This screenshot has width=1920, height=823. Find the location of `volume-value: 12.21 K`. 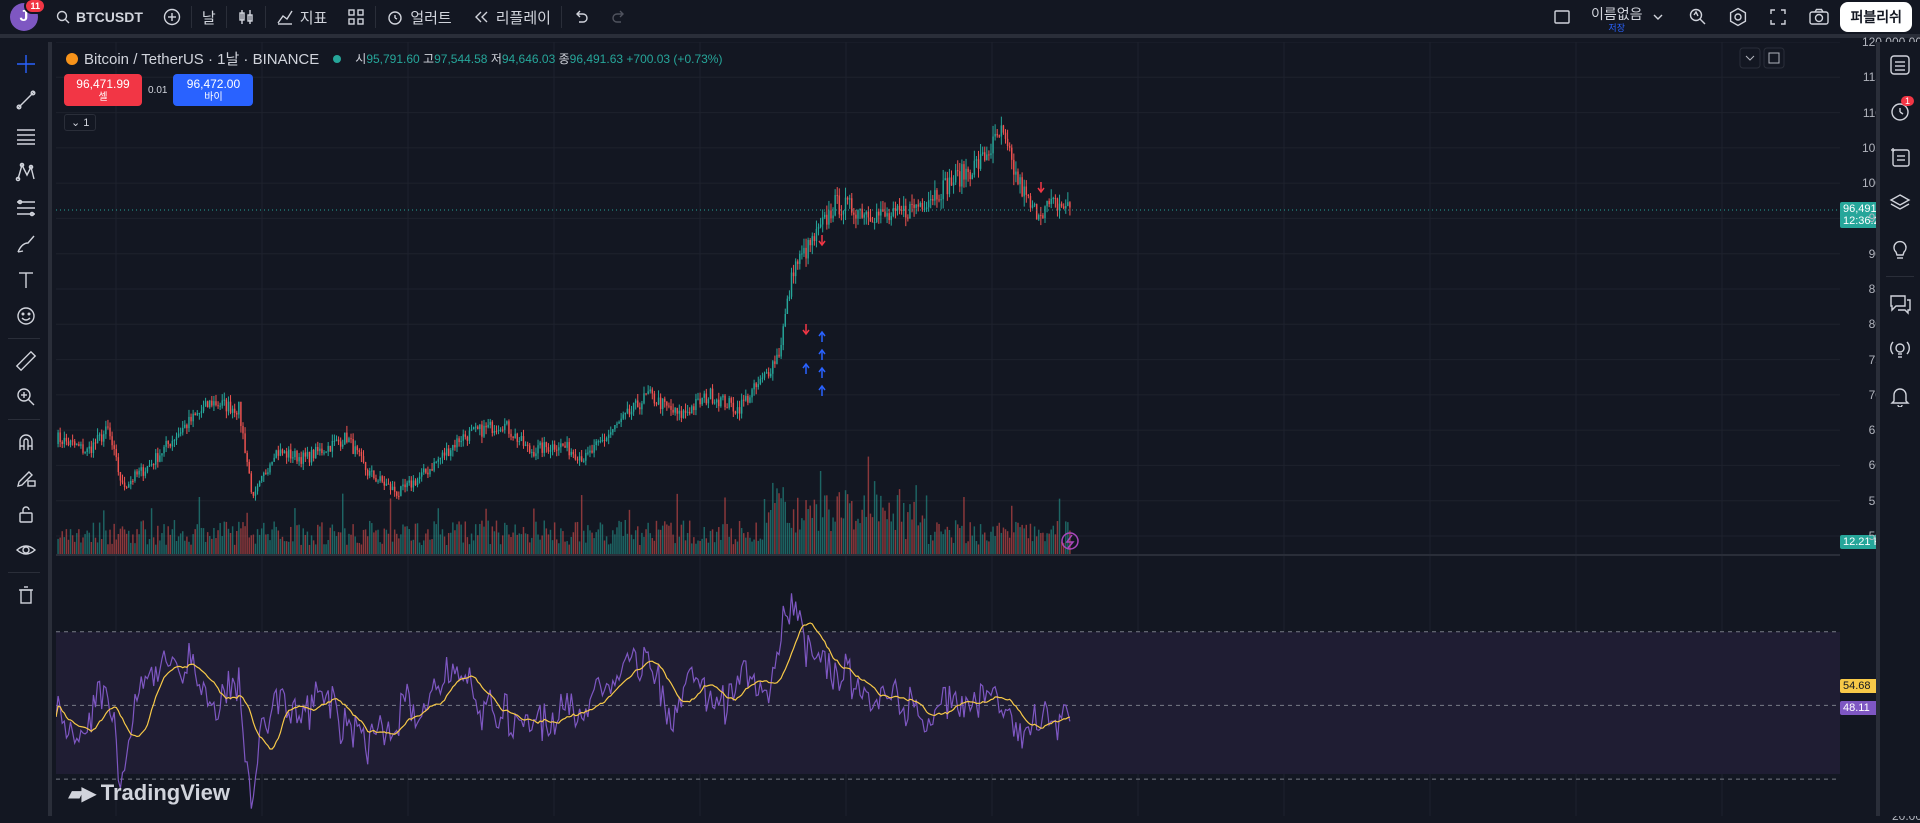

volume-value: 12.21 K is located at coordinates (1862, 542).